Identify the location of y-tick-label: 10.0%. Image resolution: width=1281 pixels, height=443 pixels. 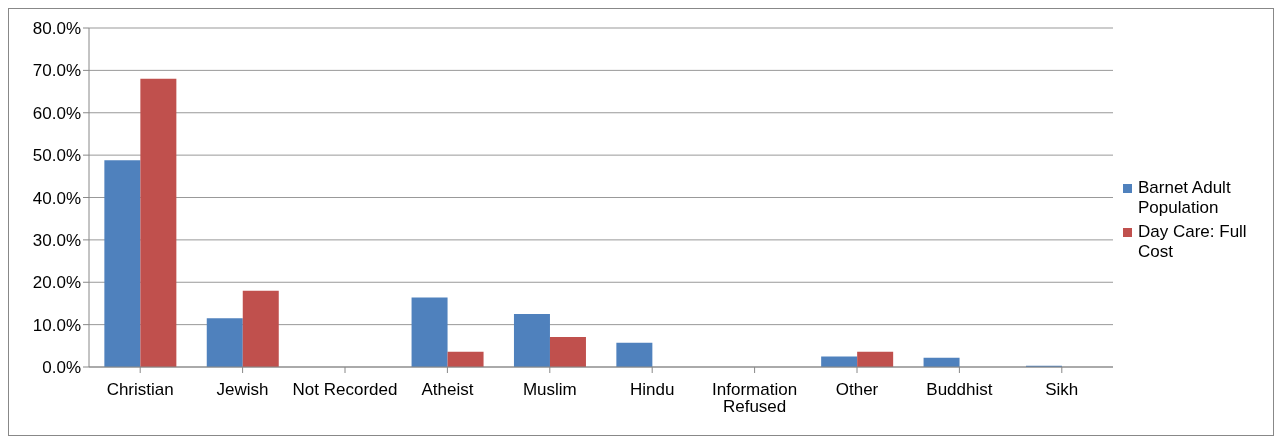
(56, 325).